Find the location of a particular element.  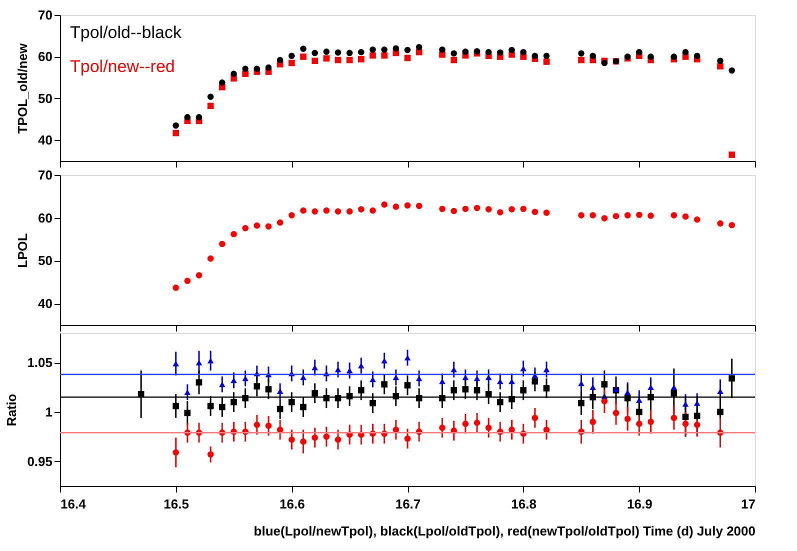

y-tick-label: 1.05 is located at coordinates (39, 362).